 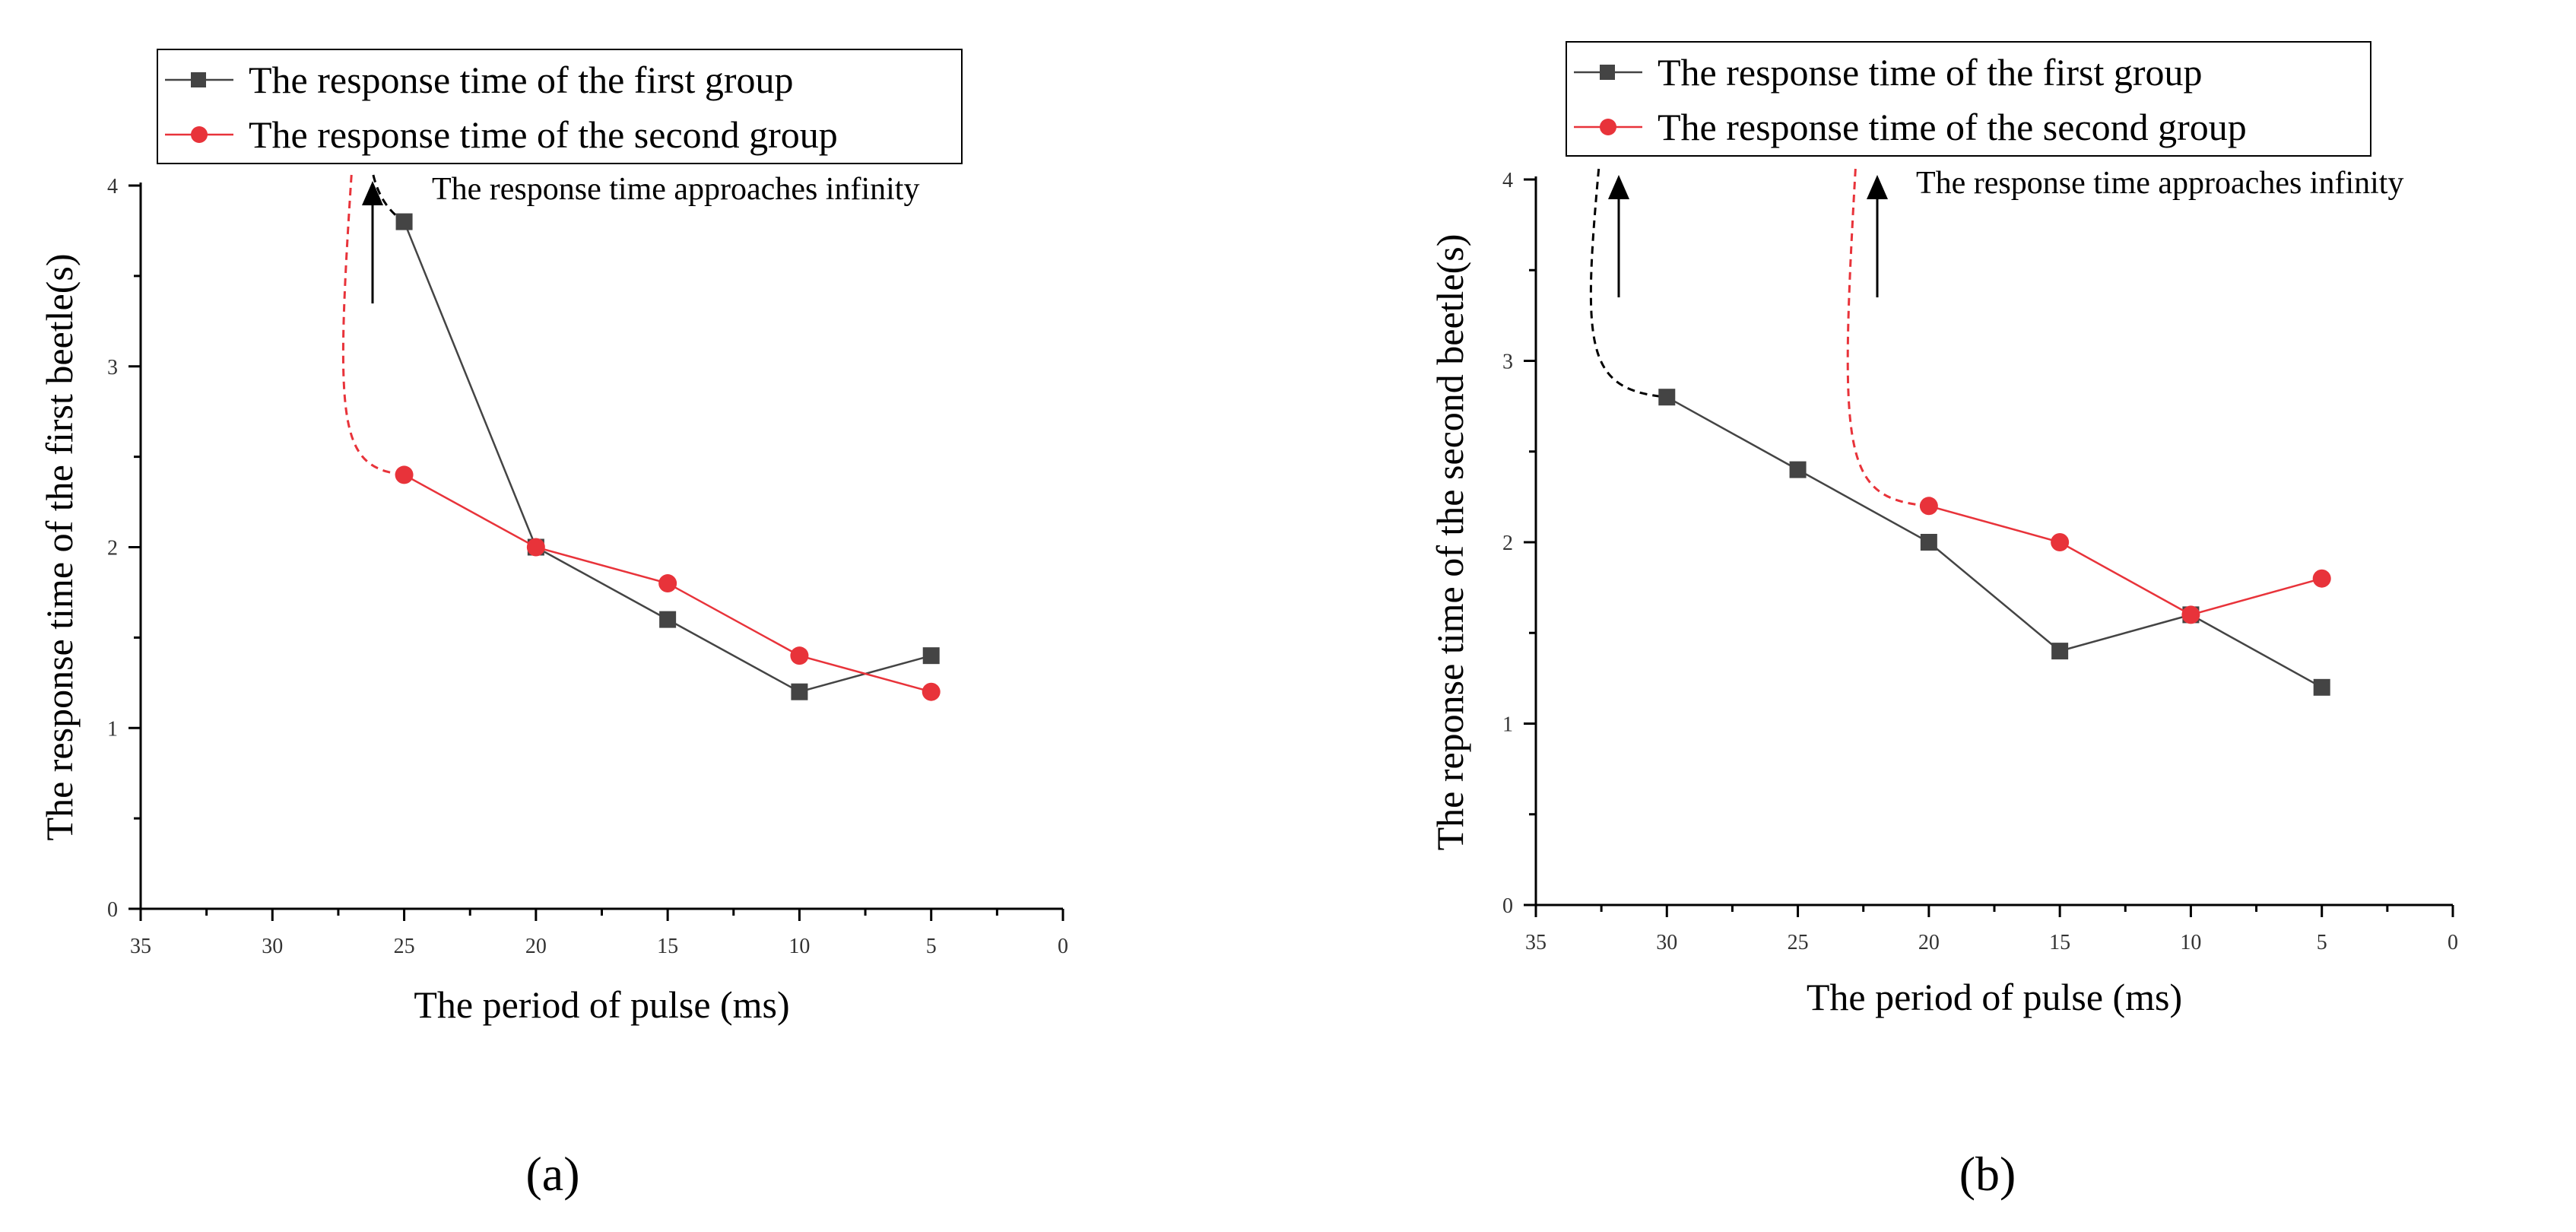 I want to click on panel-label: (a), so click(x=552, y=1174).